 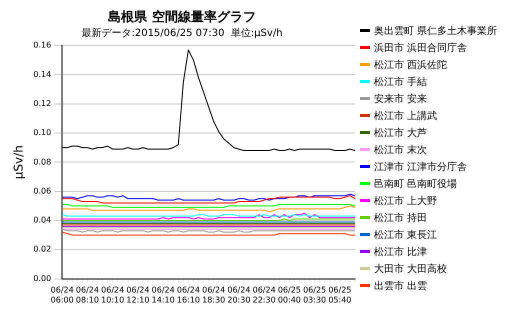 I want to click on x-tick-label: 06/24 16:10, so click(x=188, y=295).